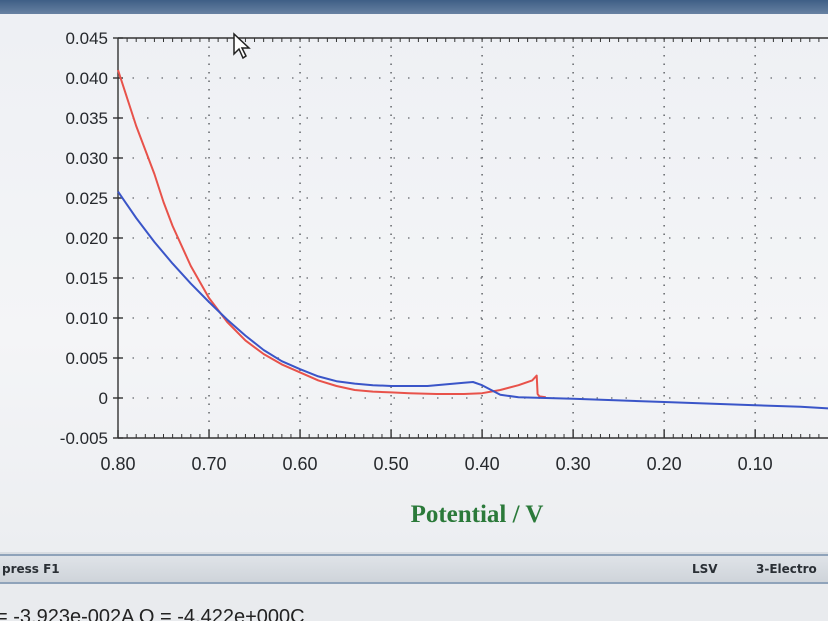 The width and height of the screenshot is (828, 621). What do you see at coordinates (86, 158) in the screenshot?
I see `y-tick-label: 0.030` at bounding box center [86, 158].